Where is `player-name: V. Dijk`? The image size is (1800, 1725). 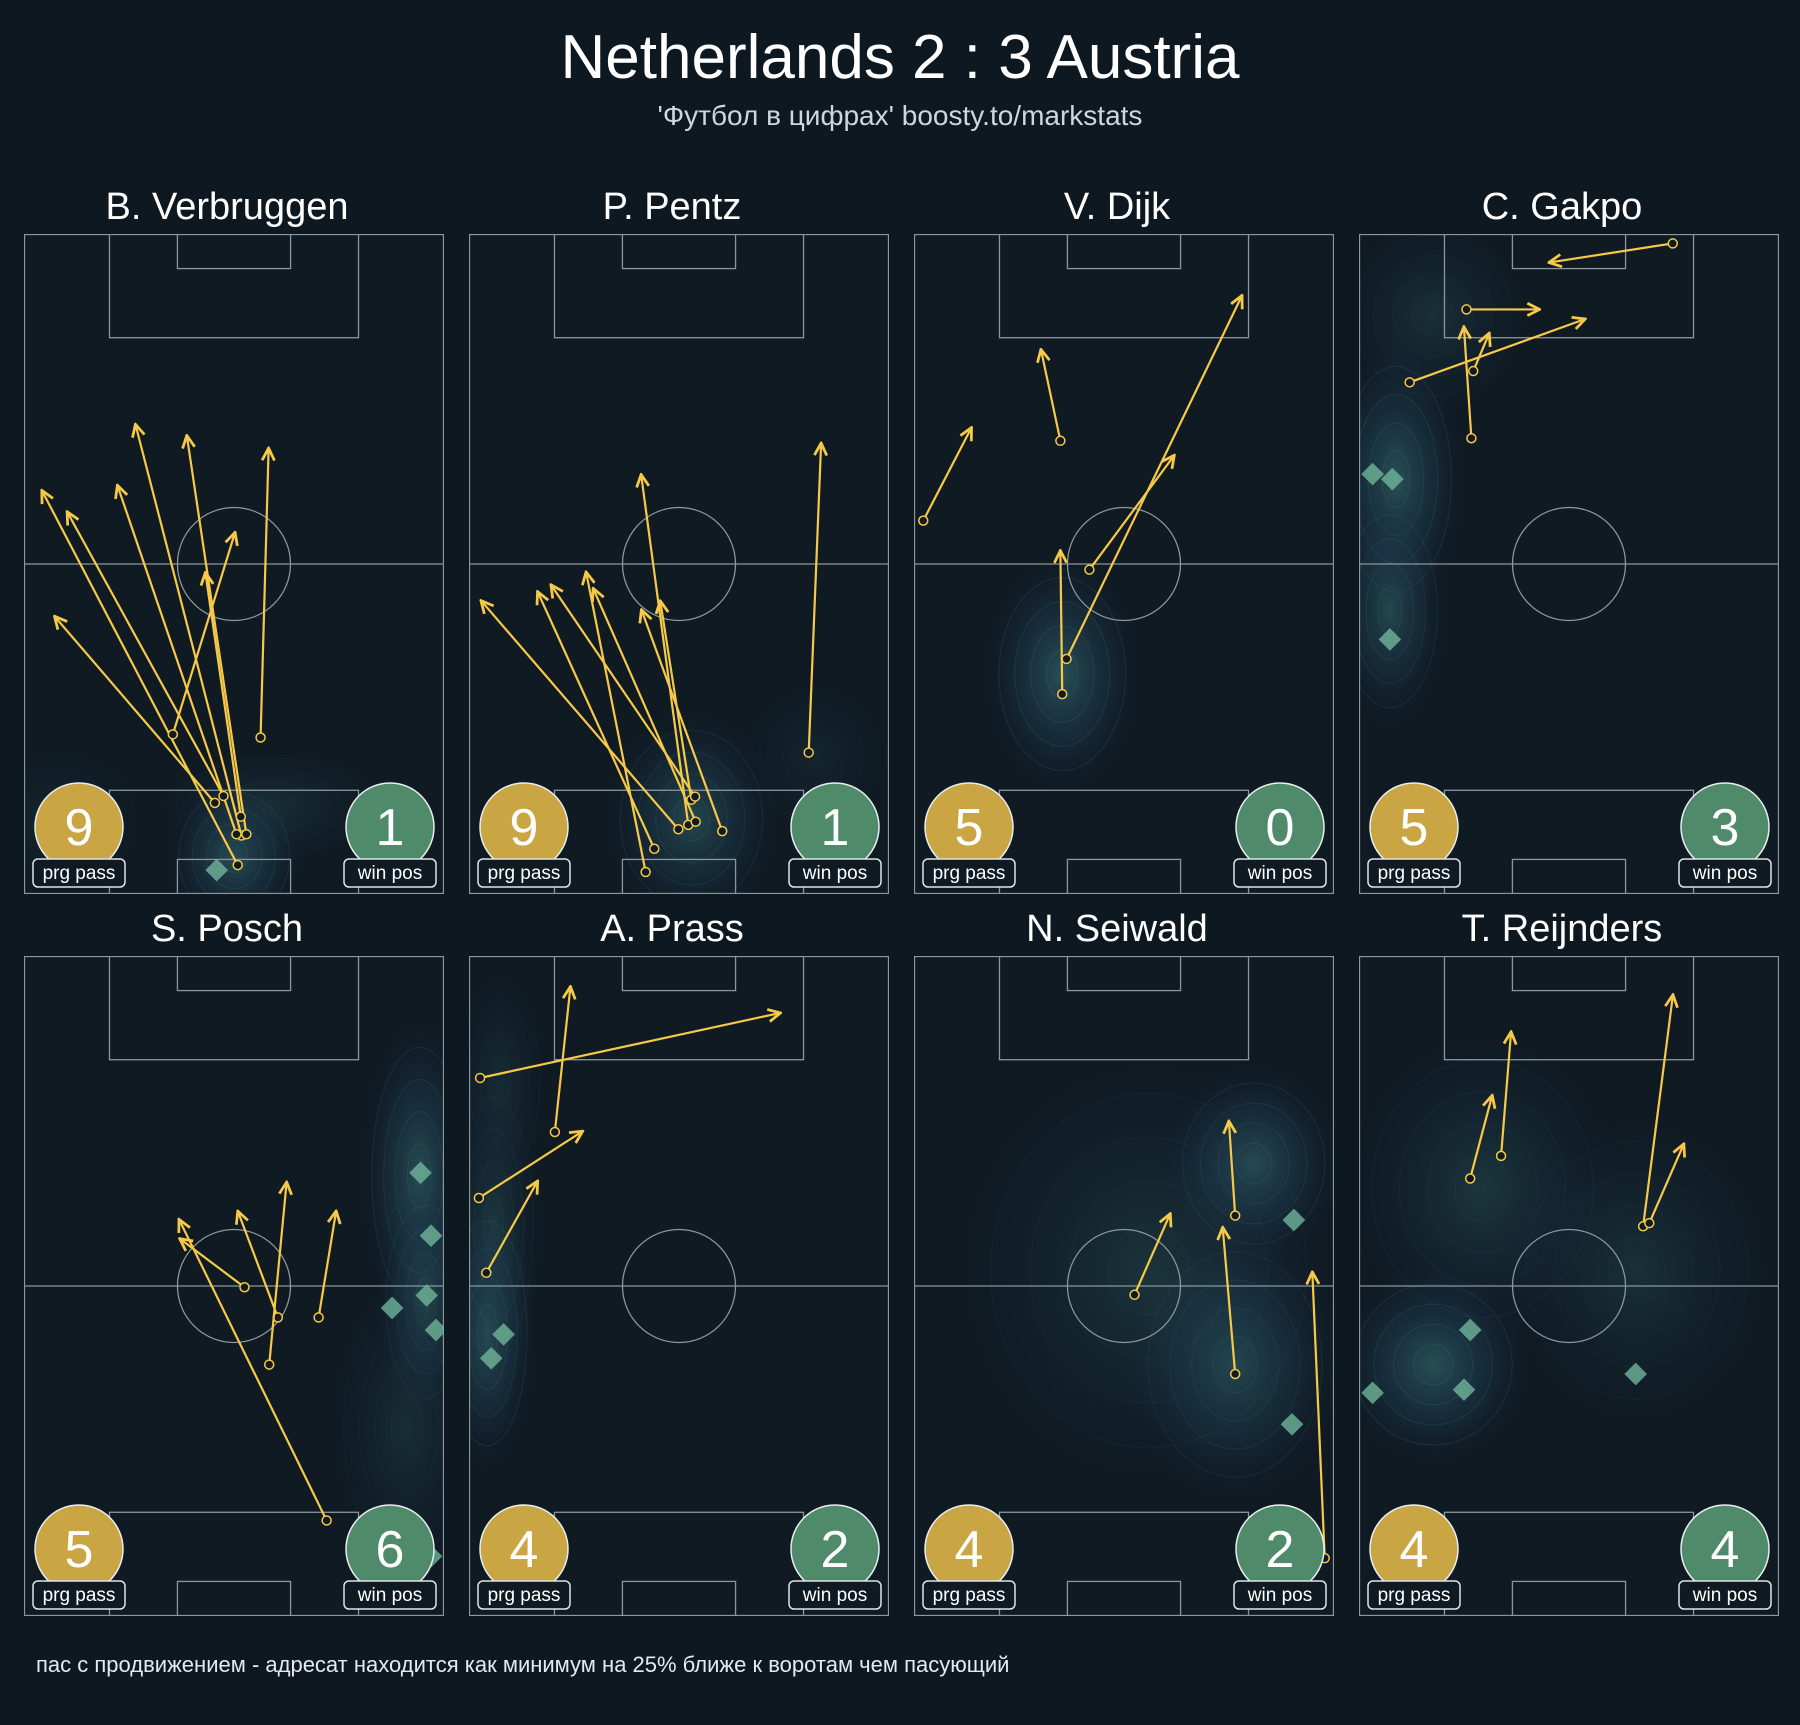
player-name: V. Dijk is located at coordinates (1117, 207).